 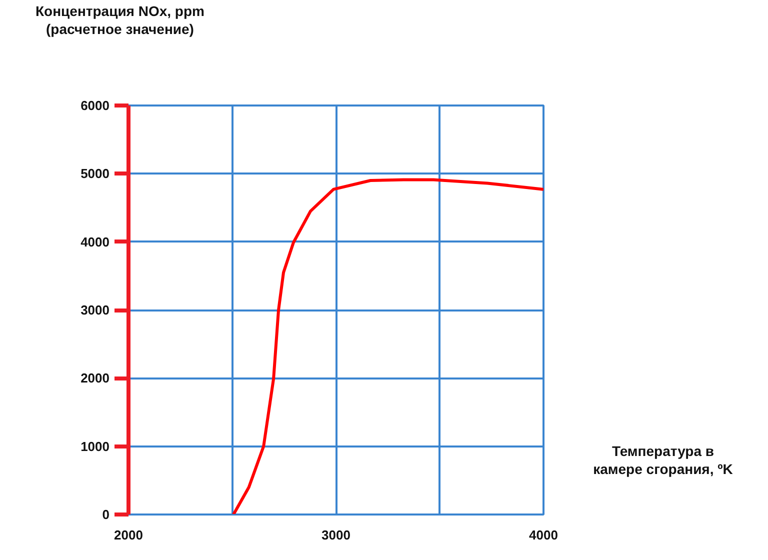 What do you see at coordinates (95, 378) in the screenshot?
I see `y-tick-label: 2000` at bounding box center [95, 378].